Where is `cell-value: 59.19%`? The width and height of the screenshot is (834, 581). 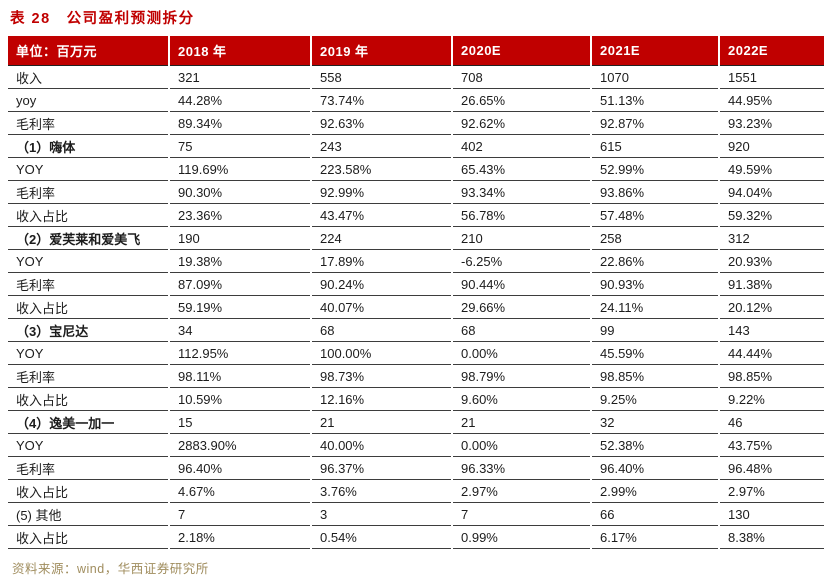 cell-value: 59.19% is located at coordinates (240, 307).